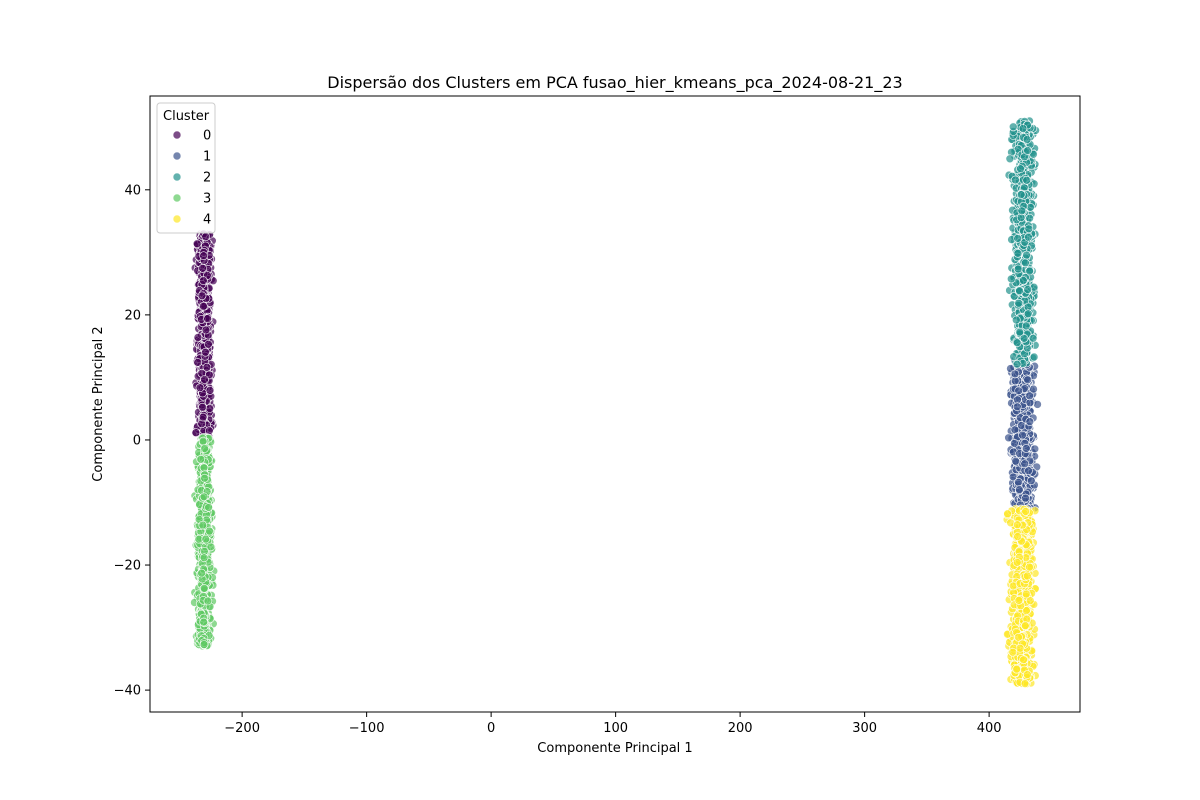 The image size is (1200, 800). I want to click on x-tick-label: 0, so click(491, 728).